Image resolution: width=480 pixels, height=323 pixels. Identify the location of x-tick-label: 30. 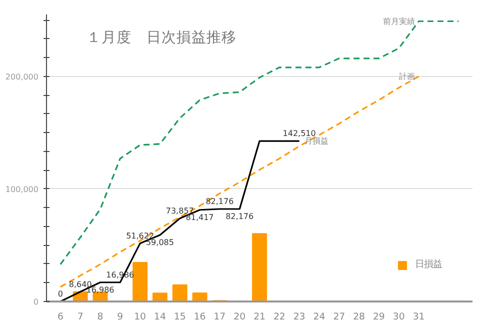
(398, 317).